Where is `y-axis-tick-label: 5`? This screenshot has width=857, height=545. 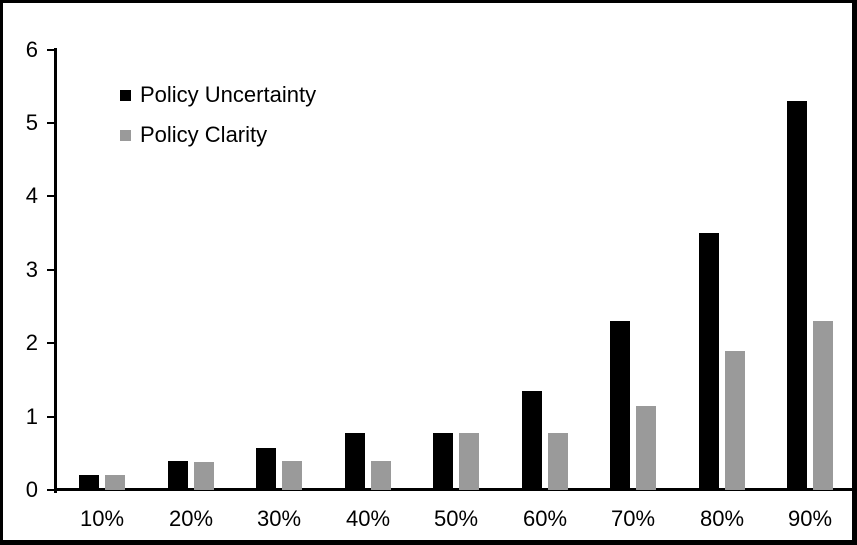 y-axis-tick-label: 5 is located at coordinates (31, 122).